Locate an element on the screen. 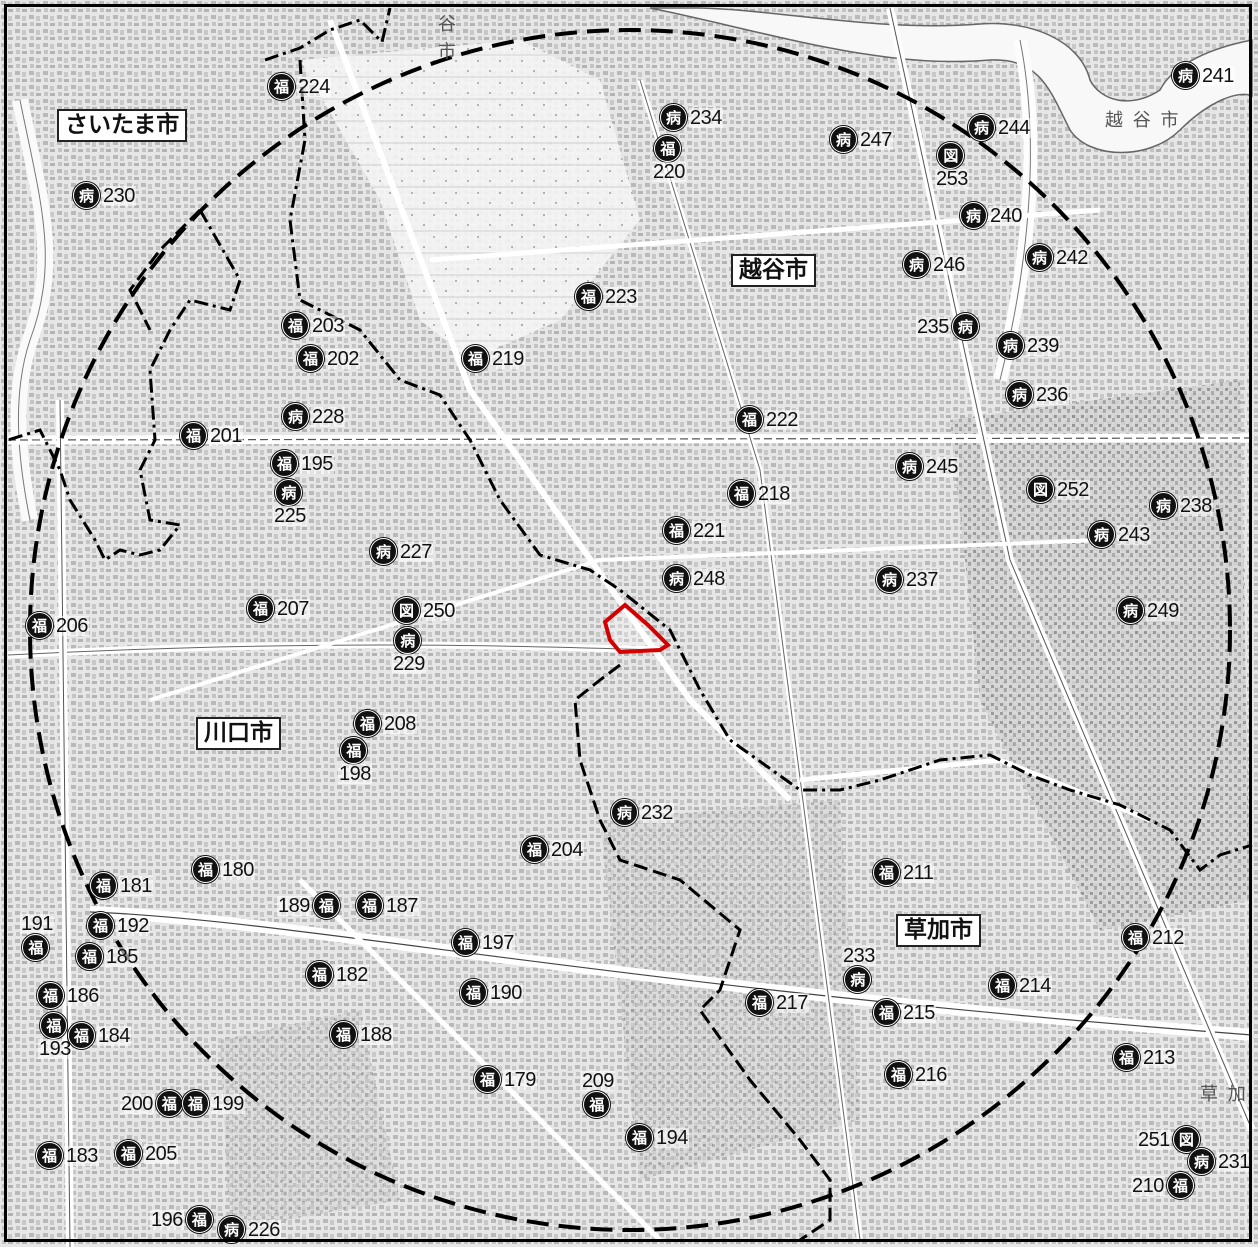  facility-marker-192: 福 192 is located at coordinates (118, 925).